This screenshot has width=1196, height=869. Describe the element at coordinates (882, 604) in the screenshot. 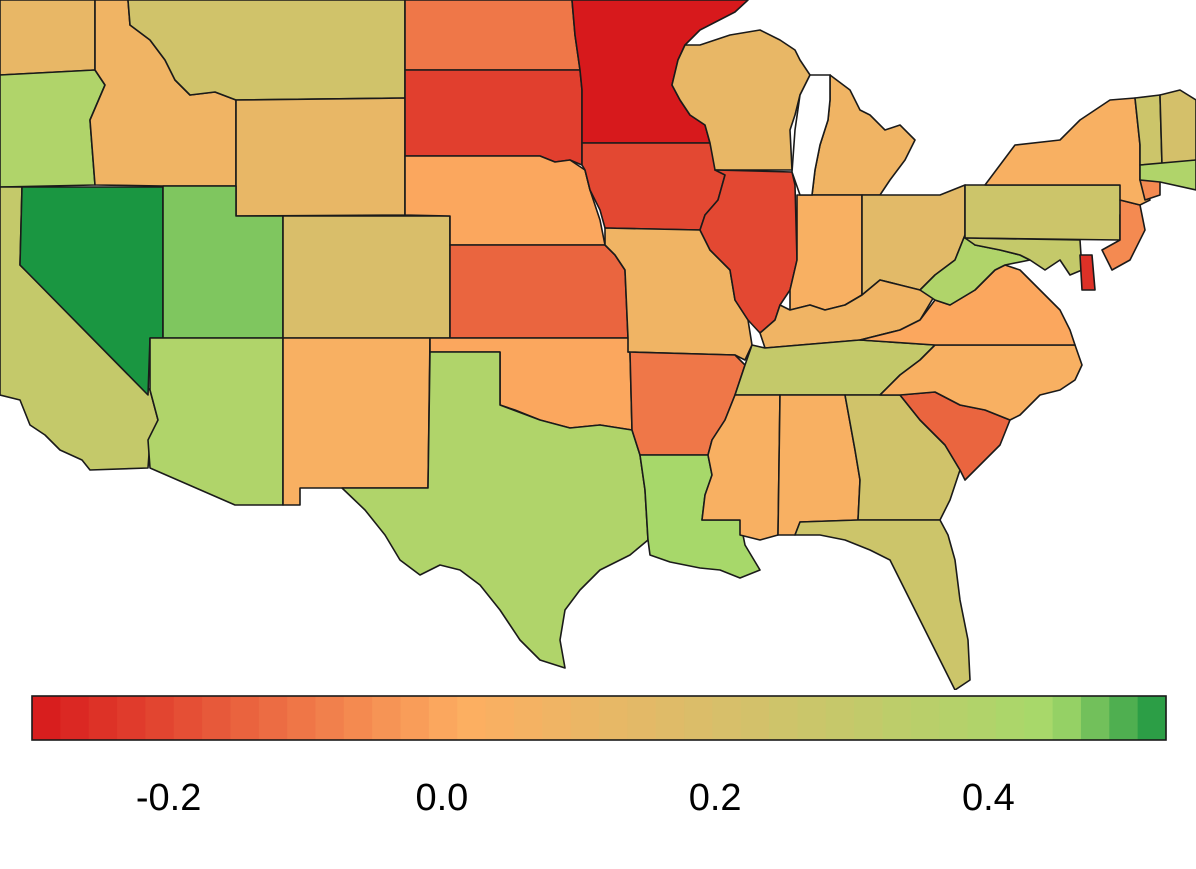

I see `state-florida` at that location.